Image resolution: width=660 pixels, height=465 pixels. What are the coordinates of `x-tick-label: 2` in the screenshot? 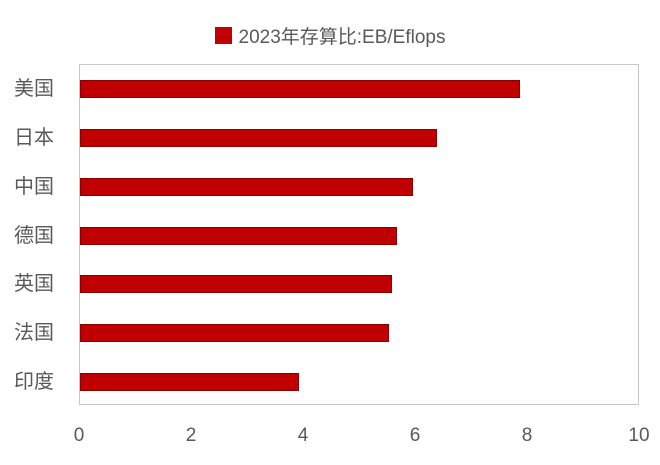 It's located at (191, 435).